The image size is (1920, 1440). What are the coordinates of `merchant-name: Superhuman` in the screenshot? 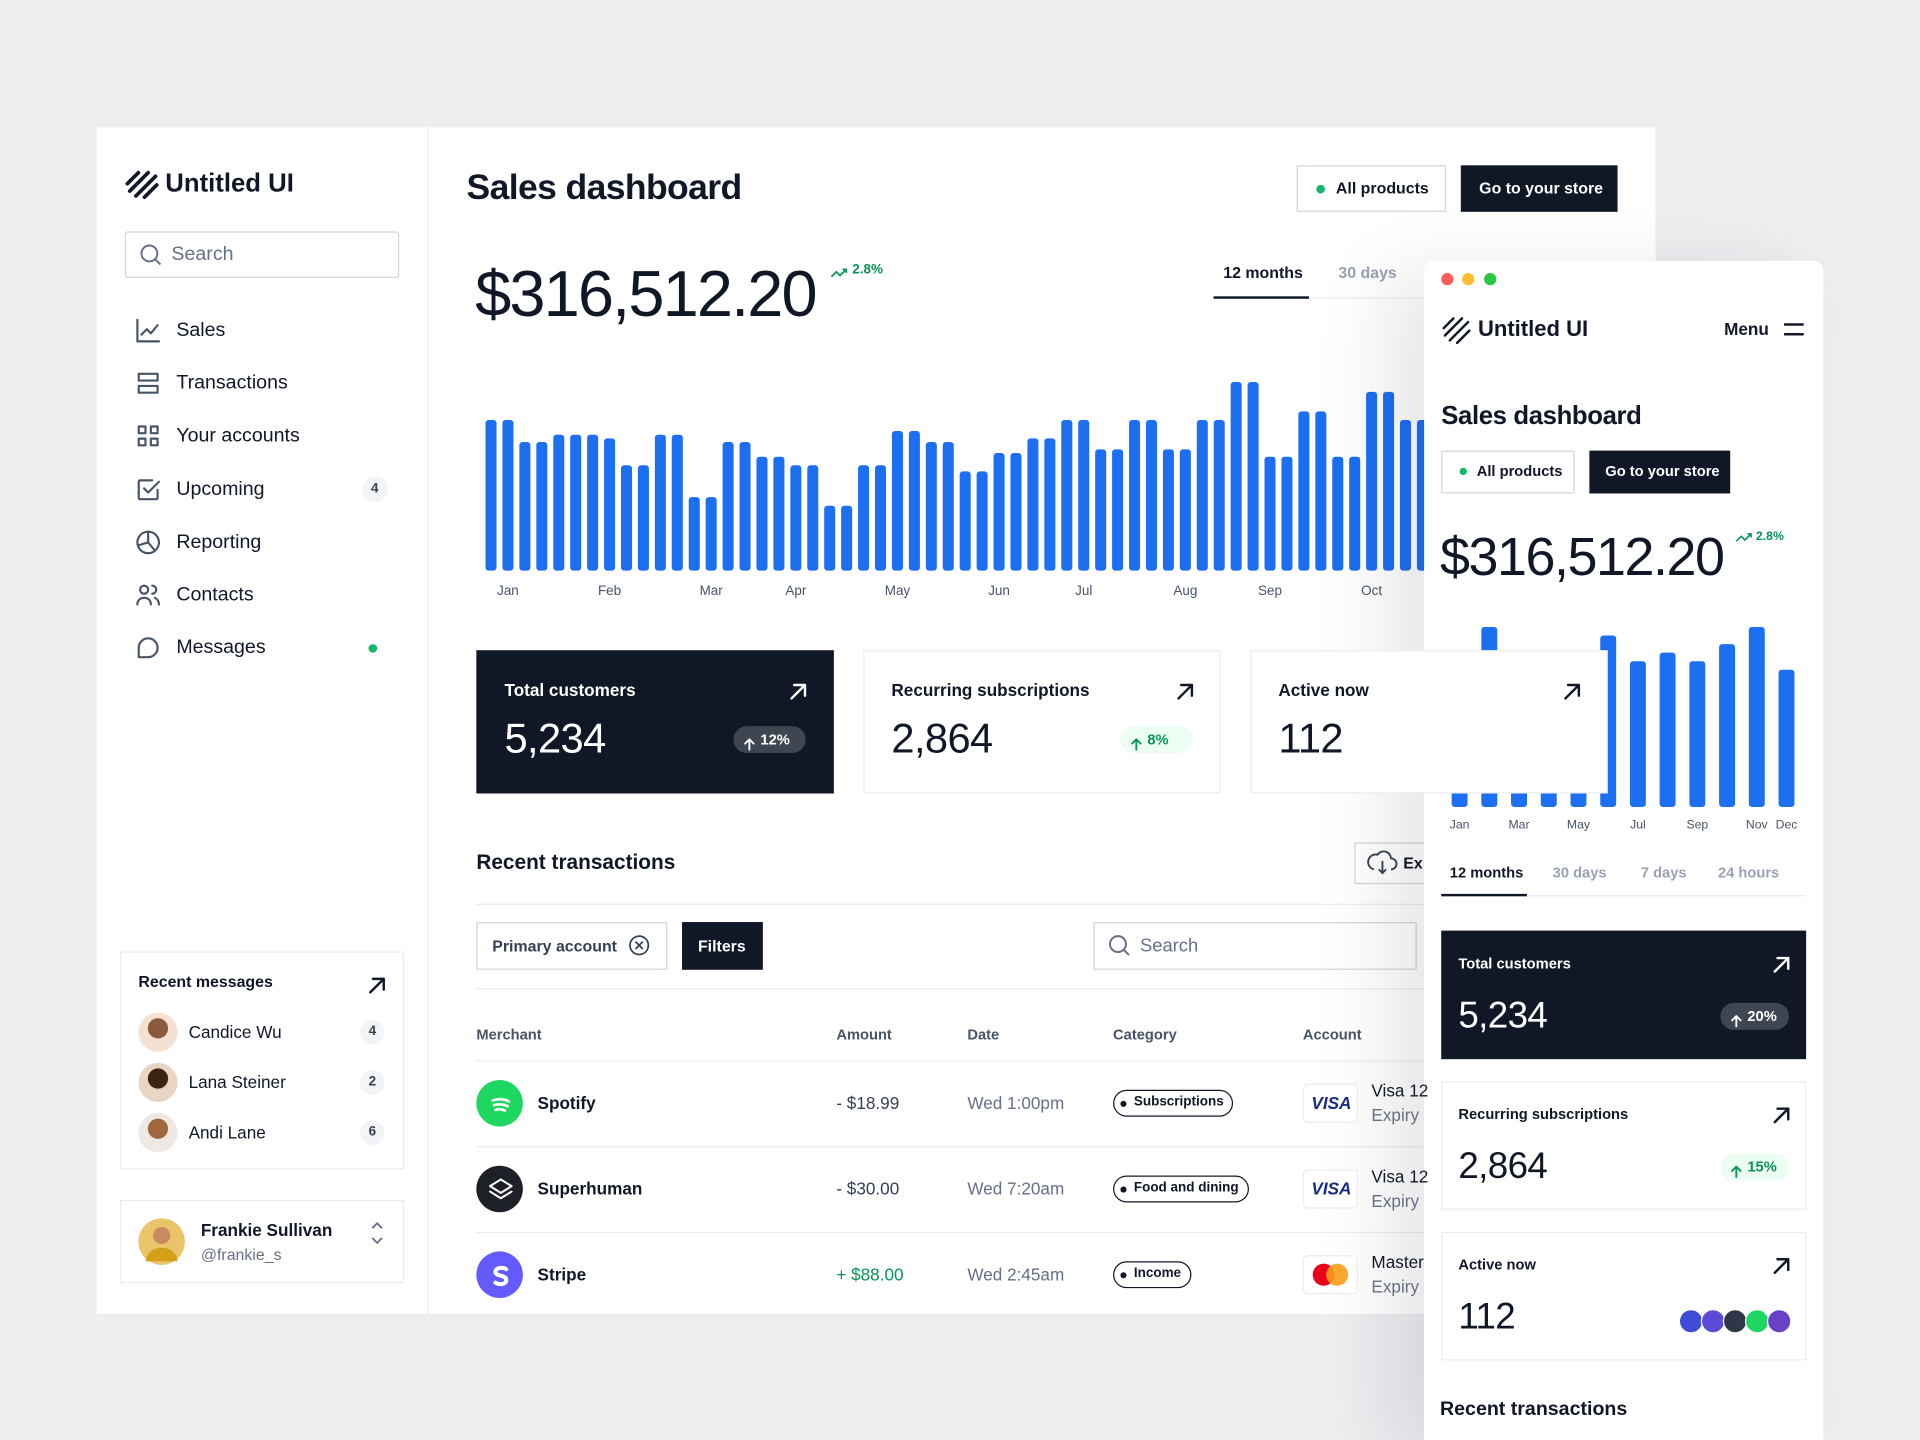 It's located at (590, 1188).